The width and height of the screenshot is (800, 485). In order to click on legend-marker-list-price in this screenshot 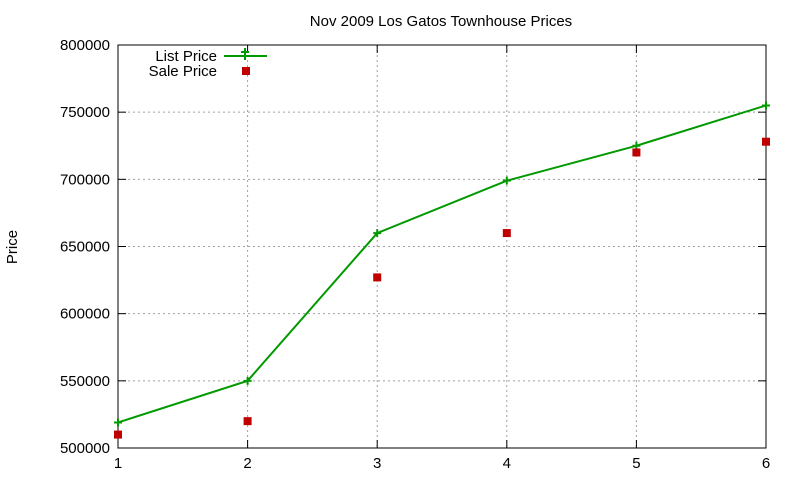, I will do `click(245, 54)`.